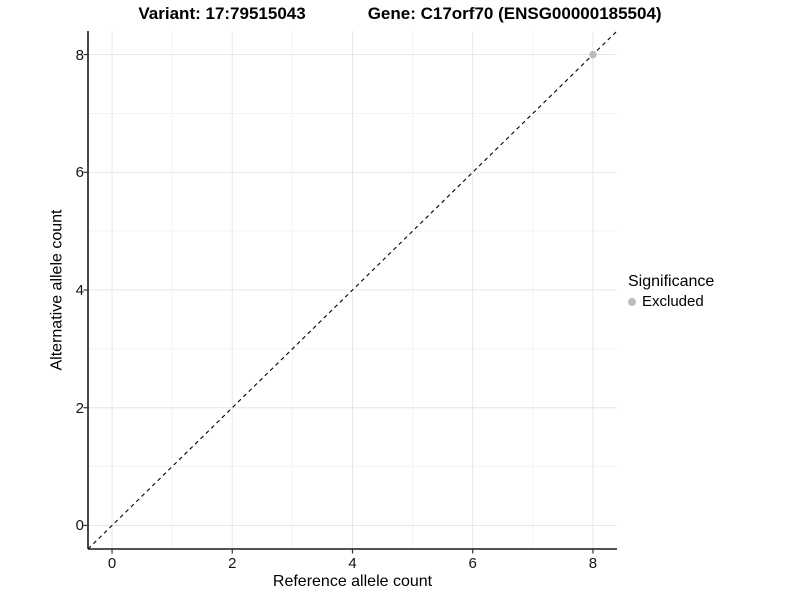 This screenshot has height=600, width=800. I want to click on legend-key-dot, so click(632, 302).